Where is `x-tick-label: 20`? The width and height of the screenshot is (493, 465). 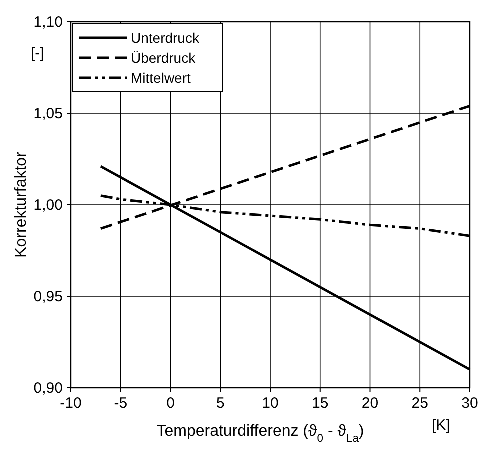
x-tick-label: 20 is located at coordinates (370, 403).